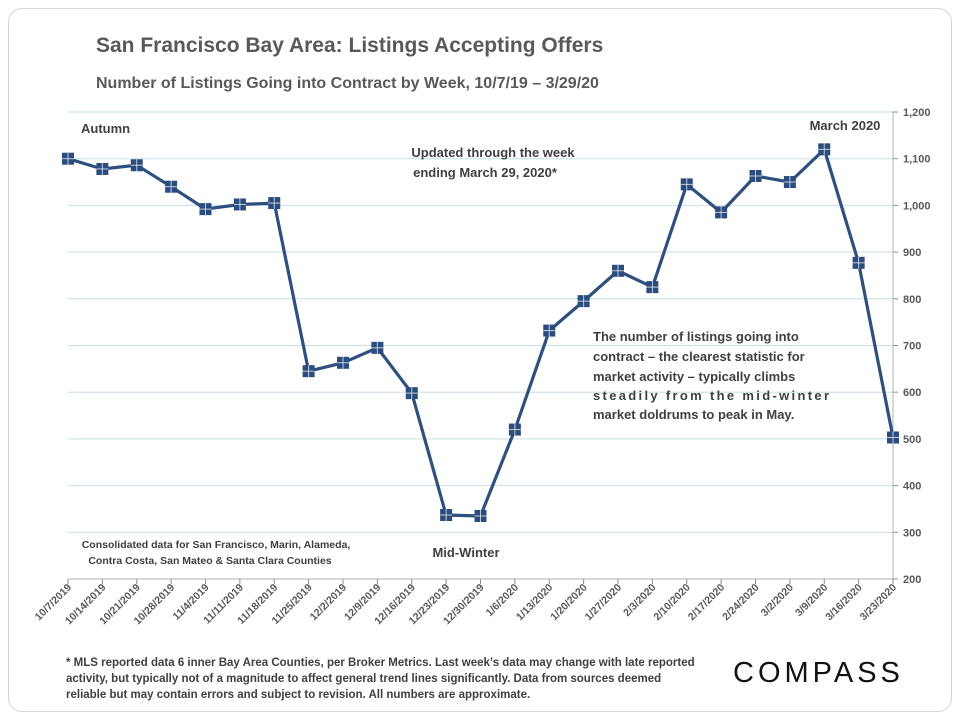  I want to click on x-tick-label: 2/24/2020, so click(741, 603).